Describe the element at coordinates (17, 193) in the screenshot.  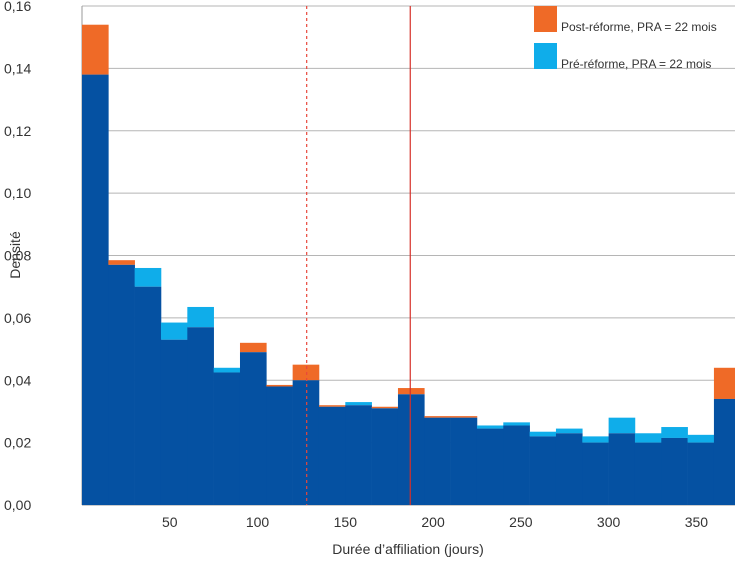
I see `y-tick-label: 0,10` at that location.